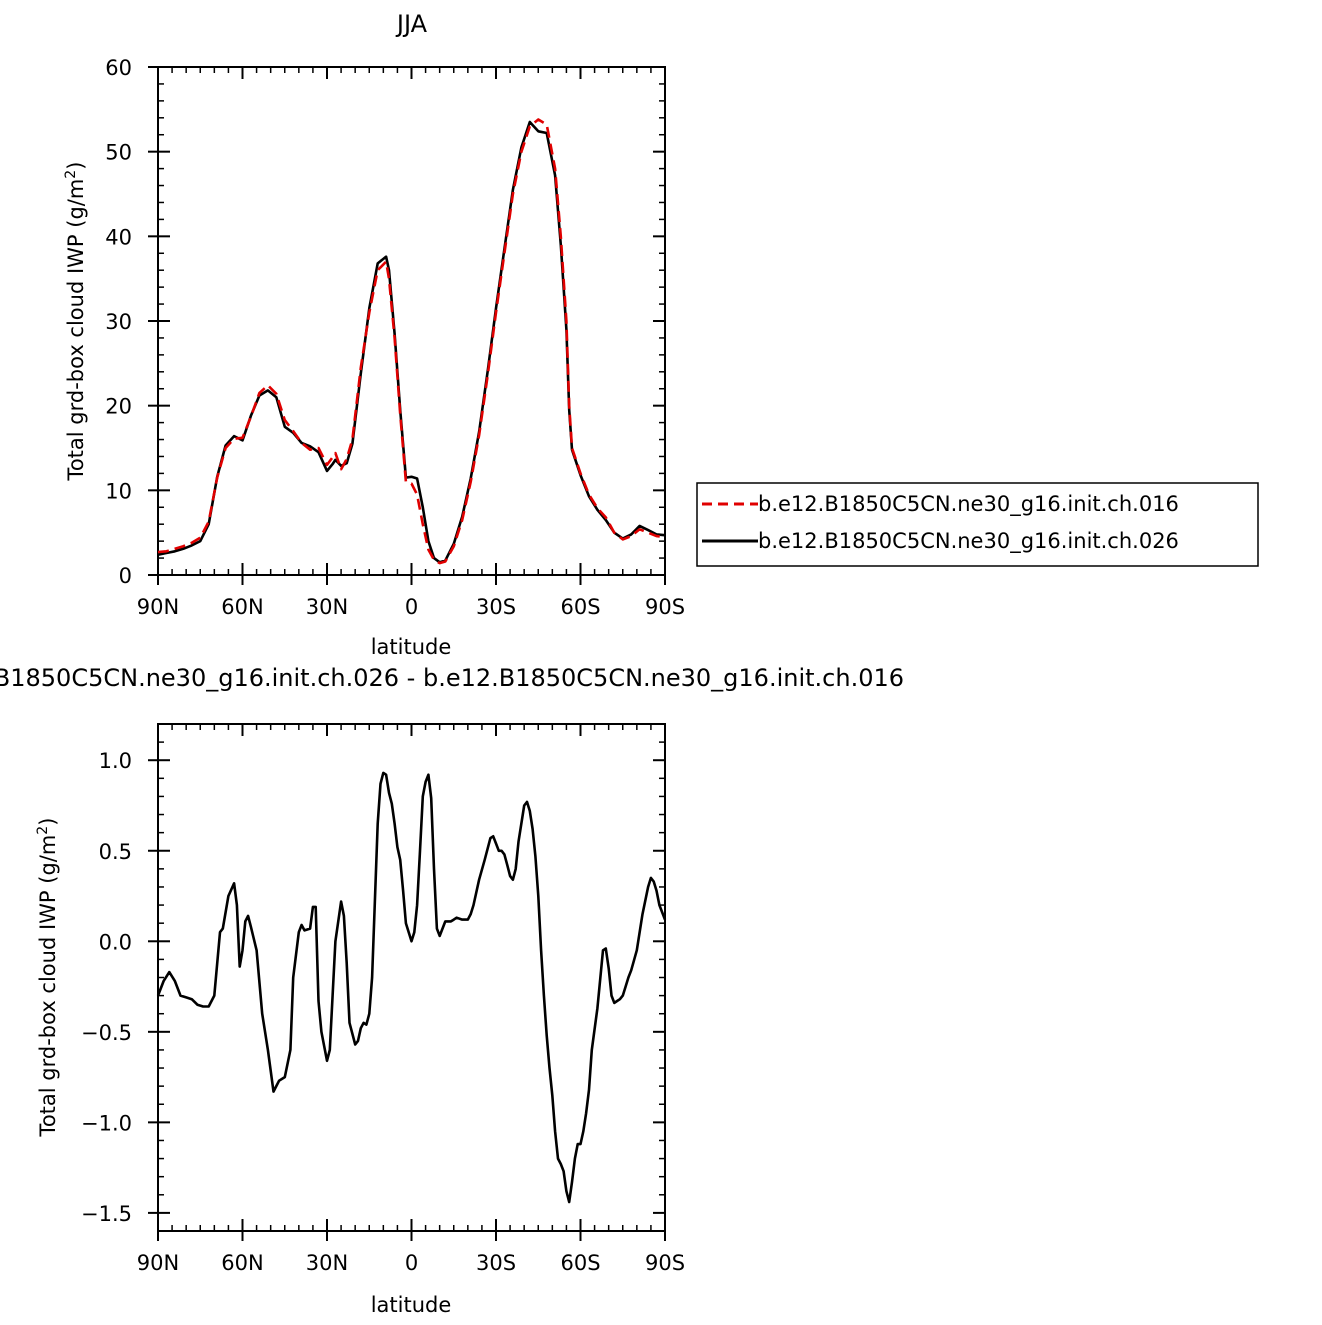 The height and width of the screenshot is (1325, 1322). Describe the element at coordinates (115, 761) in the screenshot. I see `y-tick-label: 1.0` at that location.